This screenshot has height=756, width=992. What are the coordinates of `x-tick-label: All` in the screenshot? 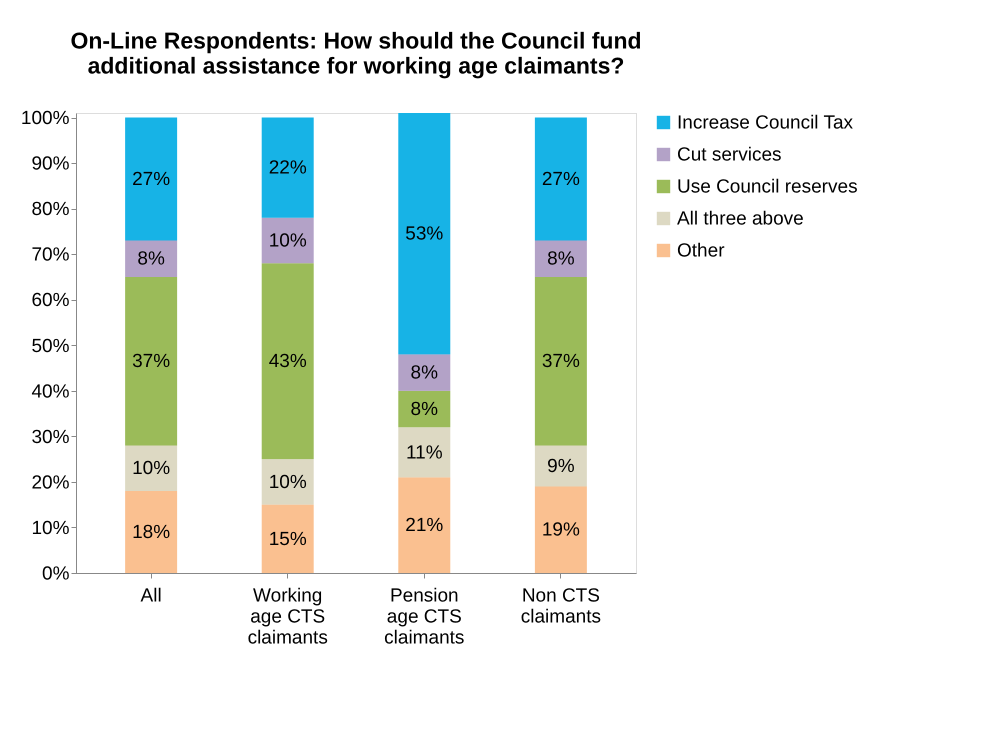 It's located at (151, 596).